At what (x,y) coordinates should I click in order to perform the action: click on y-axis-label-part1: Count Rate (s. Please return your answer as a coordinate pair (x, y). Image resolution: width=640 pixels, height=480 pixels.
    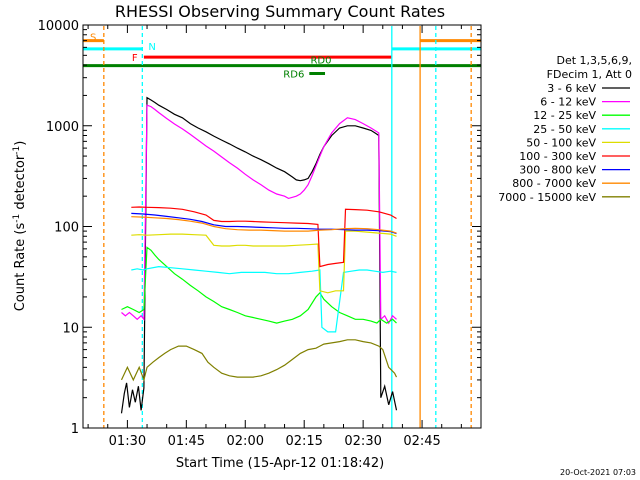
    Looking at the image, I should click on (20, 267).